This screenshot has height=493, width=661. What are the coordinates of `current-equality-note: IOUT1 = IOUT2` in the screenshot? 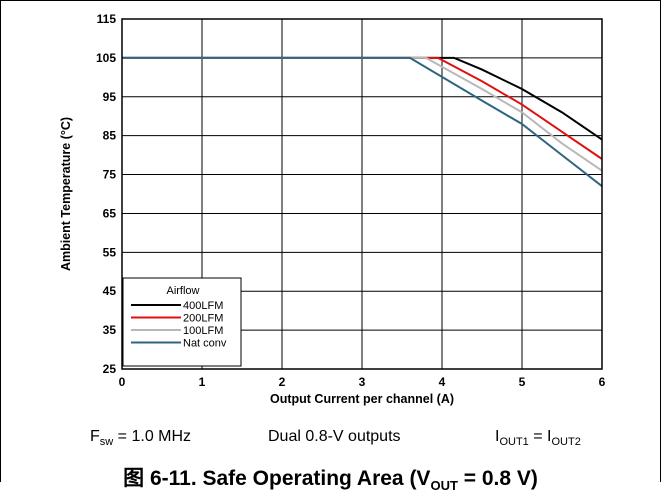 It's located at (538, 438).